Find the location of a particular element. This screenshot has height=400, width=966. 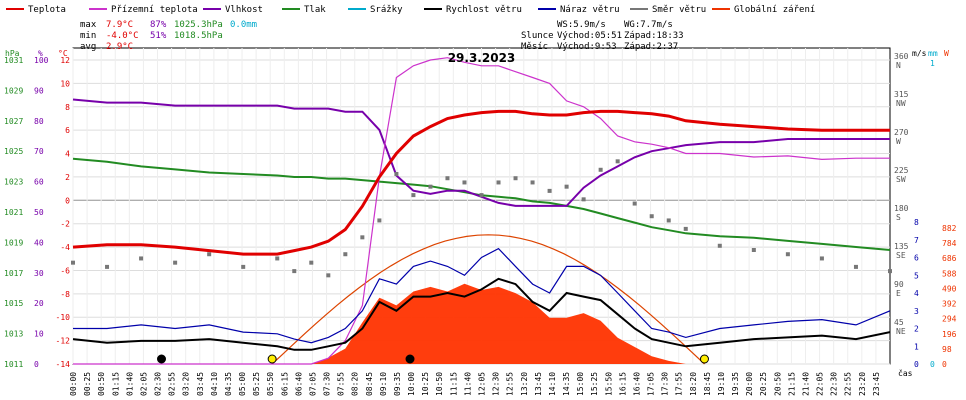

tick-time: 10:00 is located at coordinates (411, 384).